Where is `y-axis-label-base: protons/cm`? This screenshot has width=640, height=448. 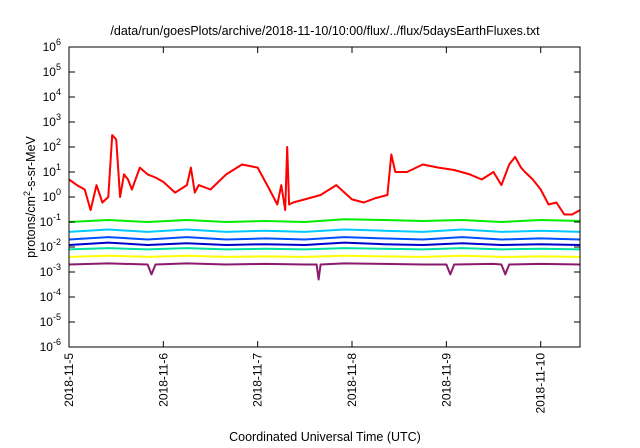
y-axis-label-base: protons/cm is located at coordinates (31, 227).